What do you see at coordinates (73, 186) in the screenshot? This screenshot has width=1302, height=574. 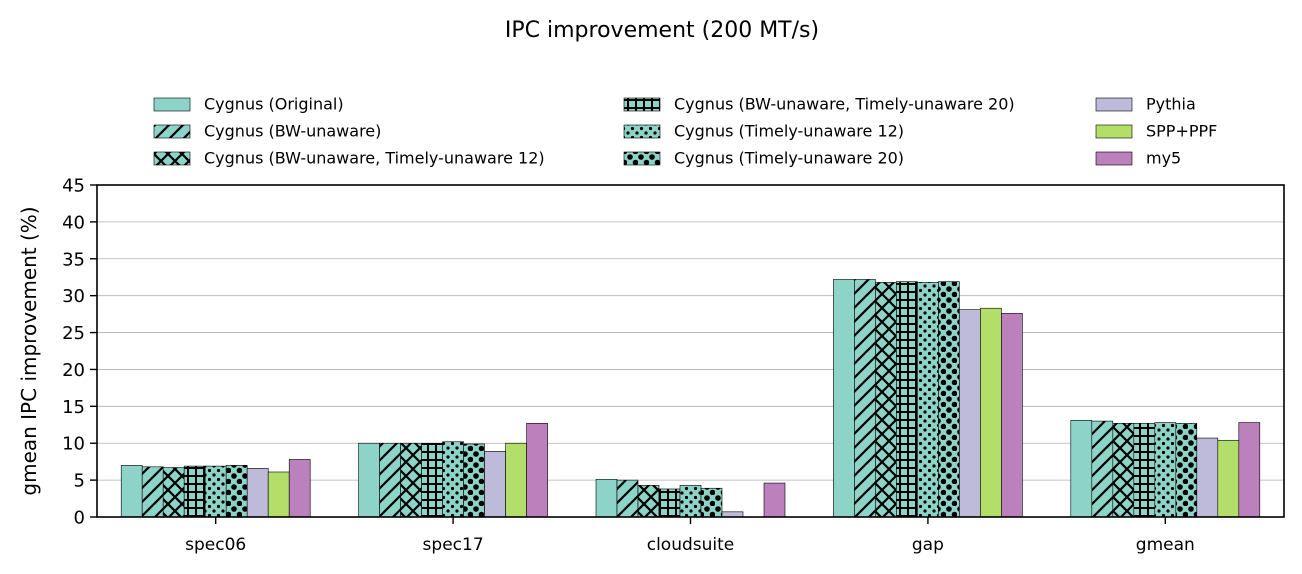 I see `y-tick-label: 45` at bounding box center [73, 186].